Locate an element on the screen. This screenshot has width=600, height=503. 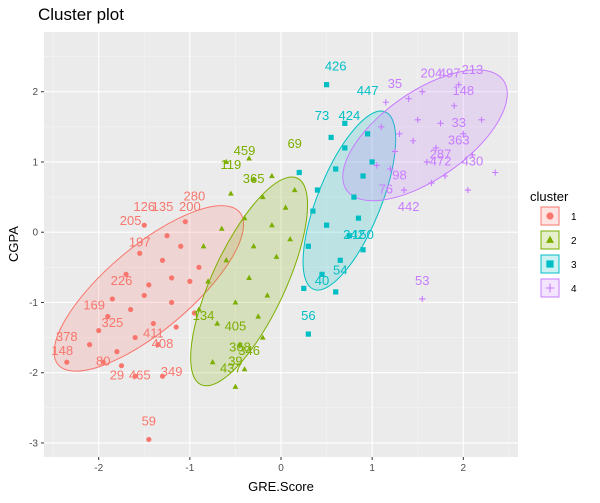
chart-title: Cluster plot is located at coordinates (81, 14).